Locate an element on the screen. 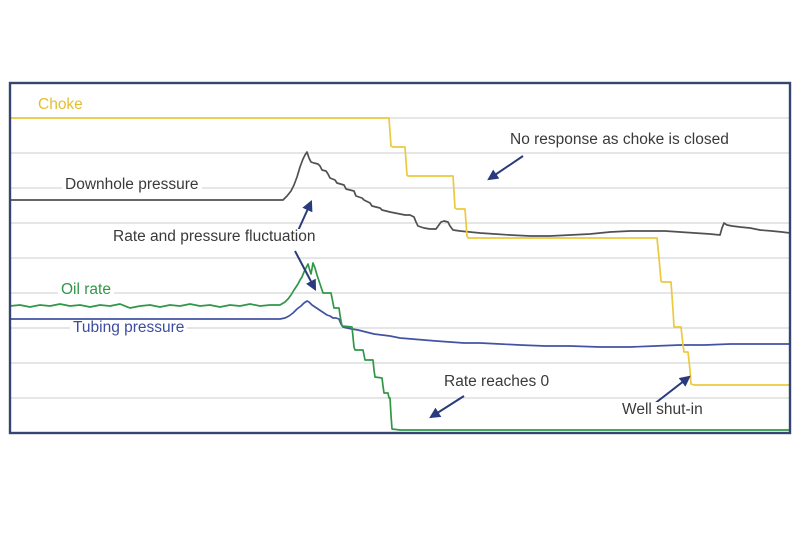 The image size is (800, 533). oil-rate-series-label: Oil rate is located at coordinates (86, 290).